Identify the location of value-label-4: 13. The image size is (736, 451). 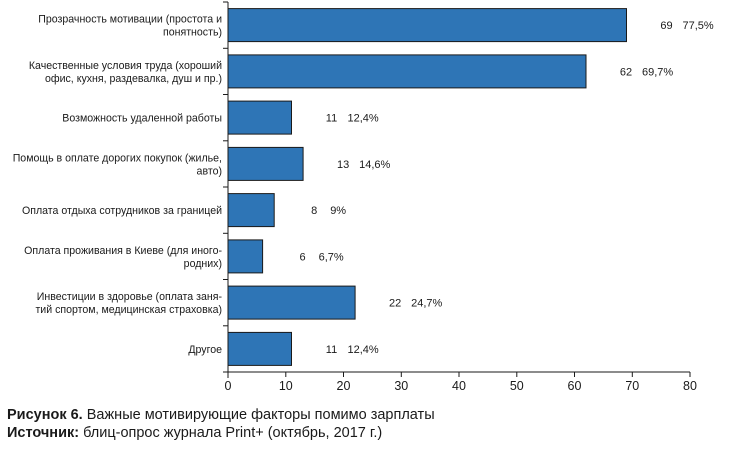
(343, 165).